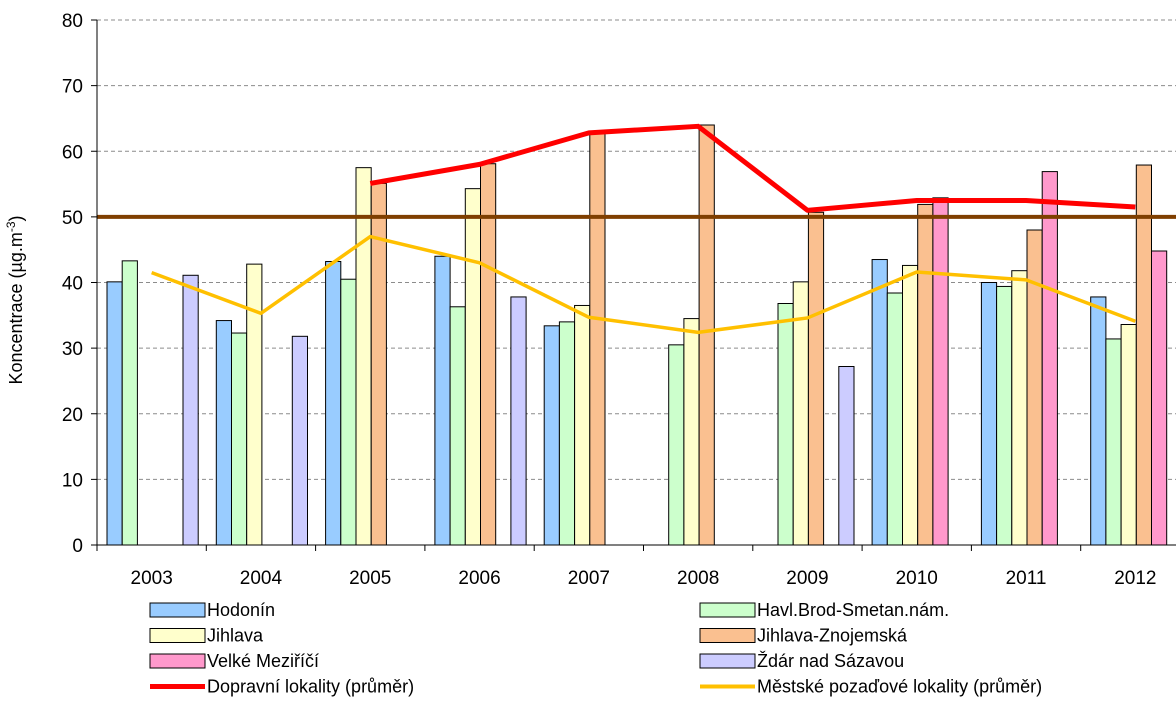 The width and height of the screenshot is (1176, 717). What do you see at coordinates (72, 480) in the screenshot?
I see `y-tick-label-10: 10` at bounding box center [72, 480].